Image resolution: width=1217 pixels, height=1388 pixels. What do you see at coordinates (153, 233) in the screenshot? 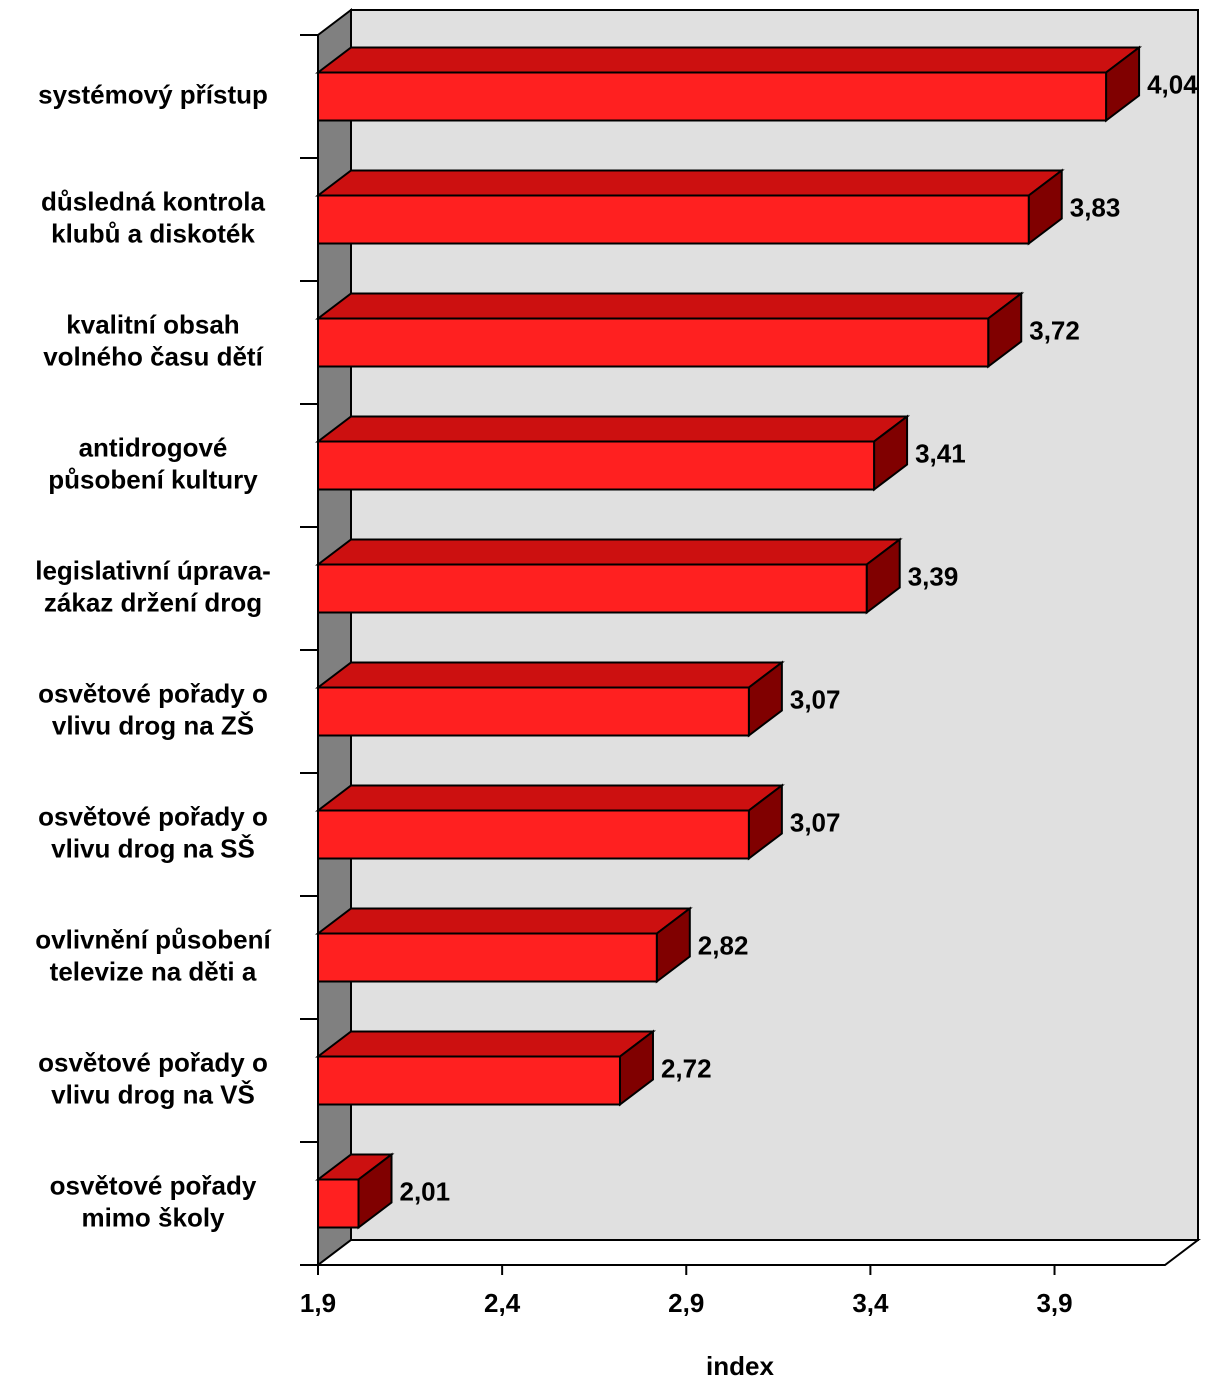
I see `y-tick-label: klubů a diskoték` at bounding box center [153, 233].